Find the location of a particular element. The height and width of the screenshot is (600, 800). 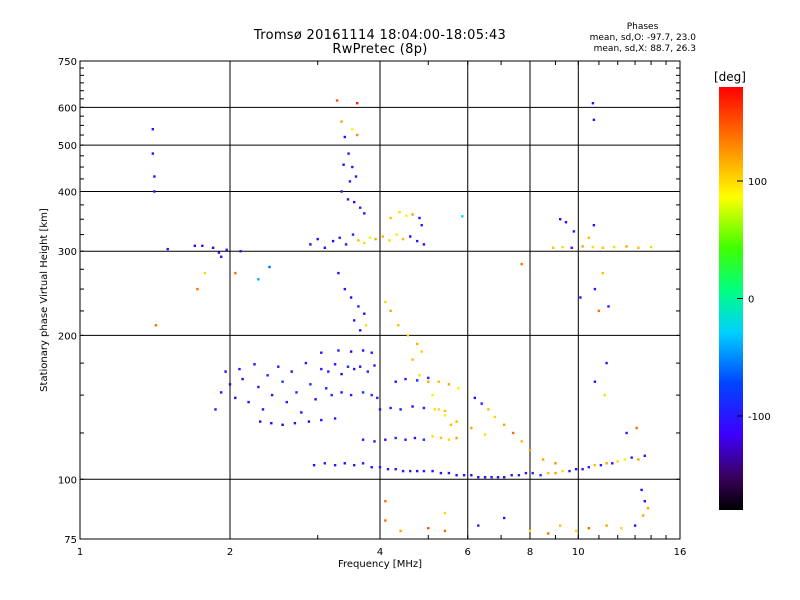

y-tick-label: 200 is located at coordinates (67, 336).